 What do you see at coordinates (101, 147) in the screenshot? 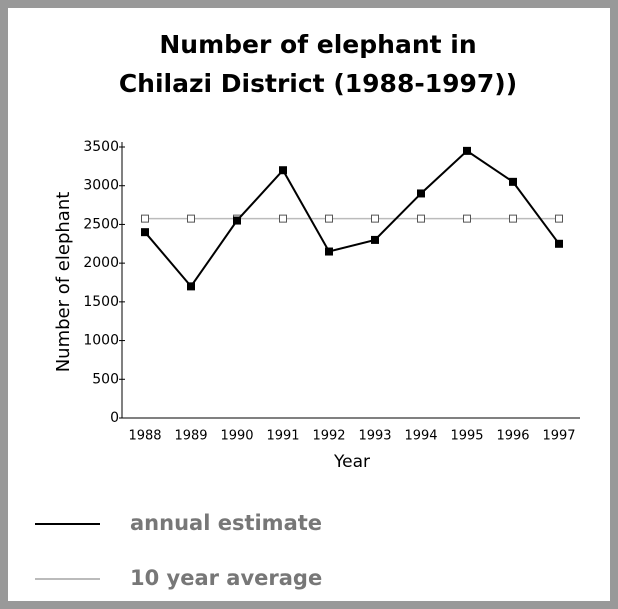
I see `y-tick-label: 3500` at bounding box center [101, 147].